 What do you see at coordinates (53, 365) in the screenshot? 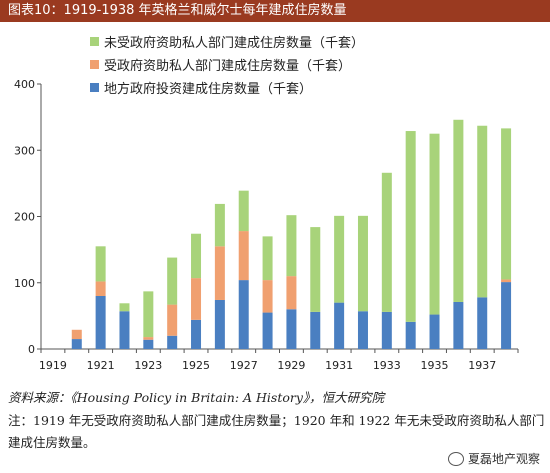
I see `x-tick-label: 1919` at bounding box center [53, 365].